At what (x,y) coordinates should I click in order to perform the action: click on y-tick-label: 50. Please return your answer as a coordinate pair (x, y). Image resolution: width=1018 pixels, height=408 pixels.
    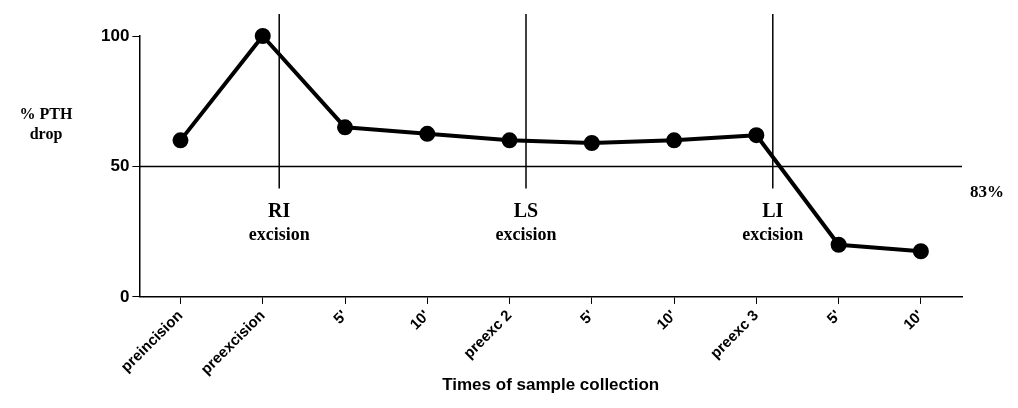
    Looking at the image, I should click on (120, 166).